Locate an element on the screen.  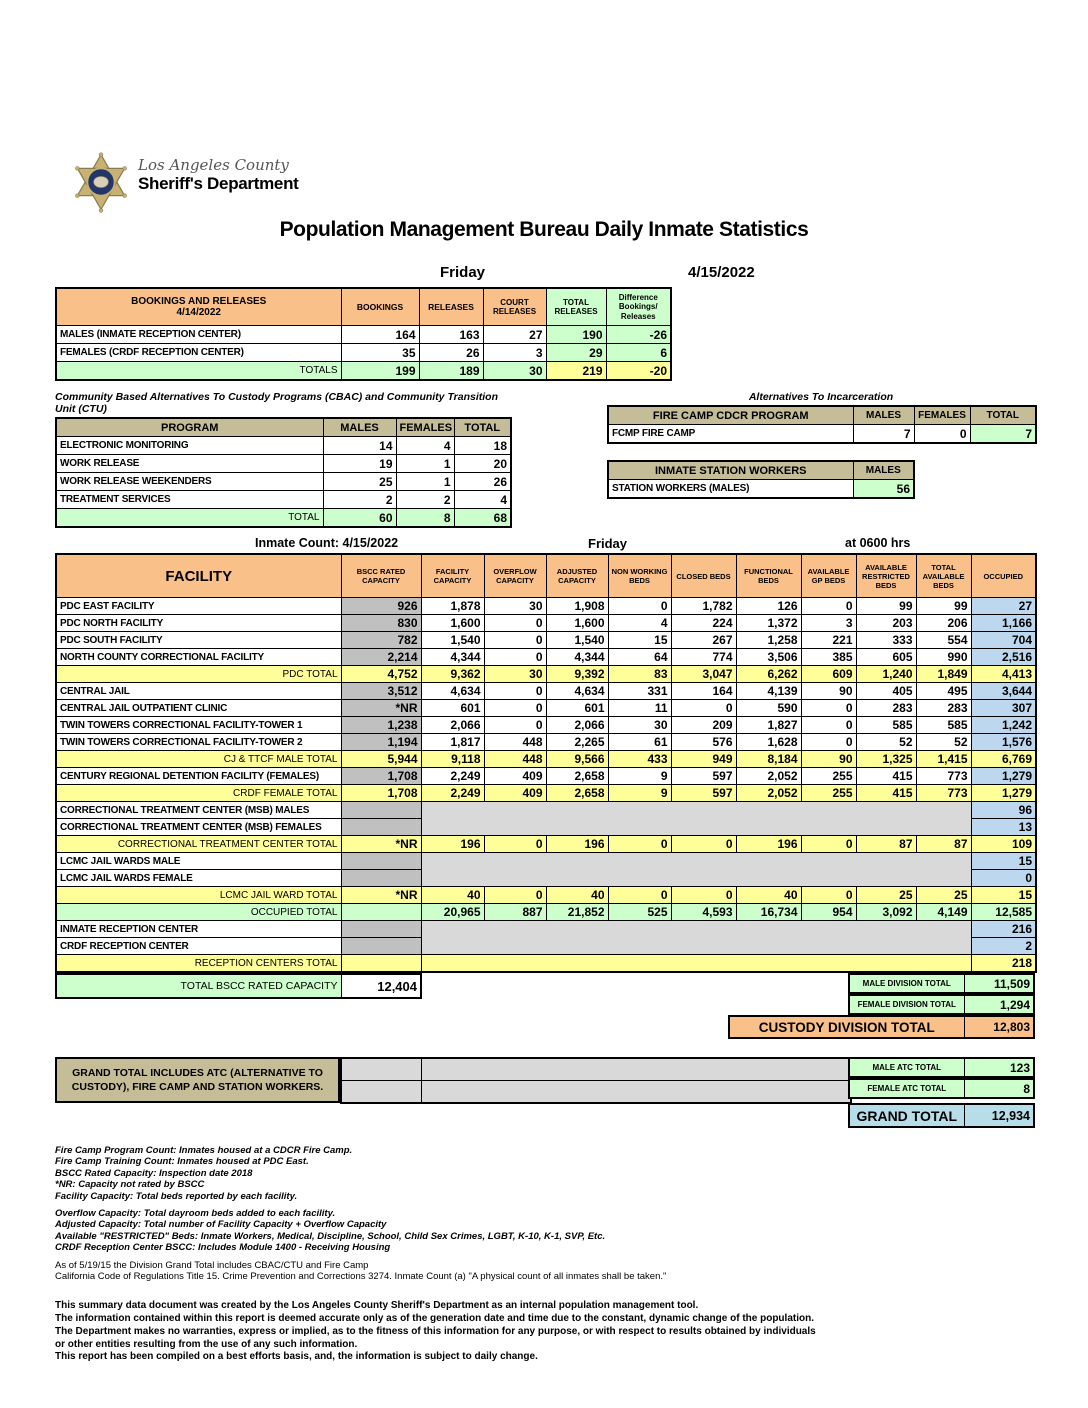
value-cell: 1,372 is located at coordinates (768, 623).